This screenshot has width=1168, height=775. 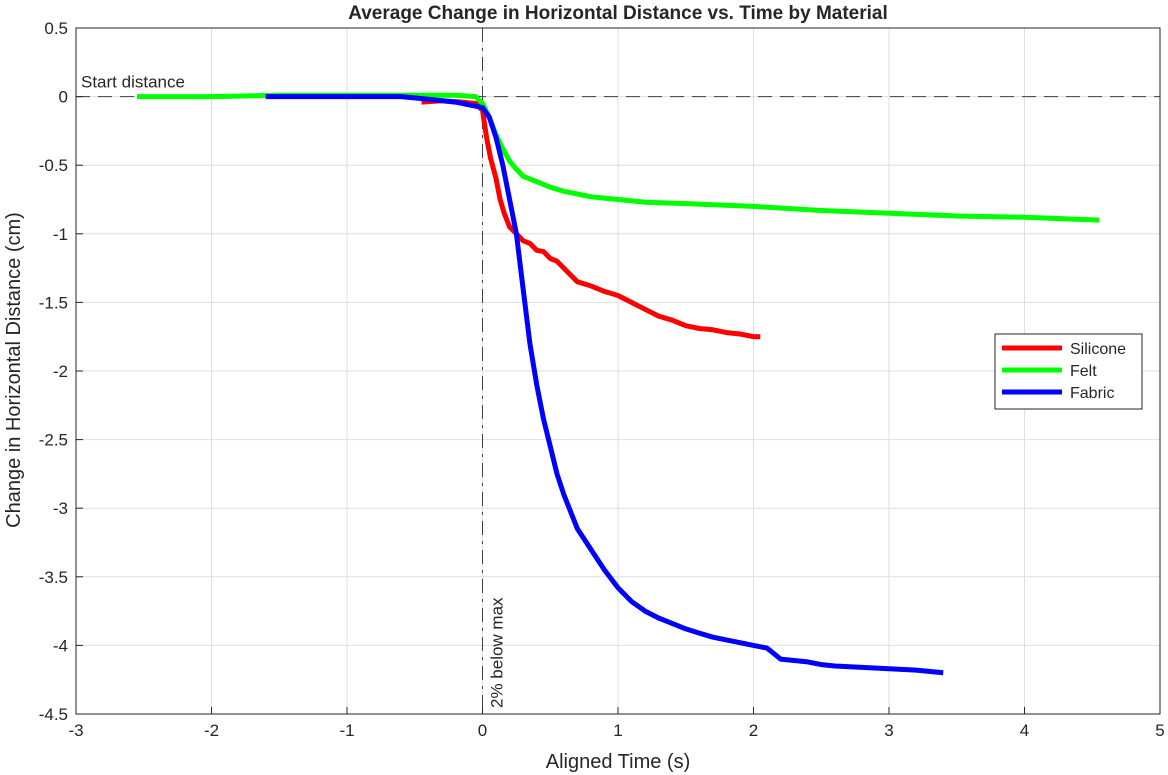 I want to click on y-axis-ticks: 0.5 0 -0.5 -1 -1.5 -2 -2.5 -3 -3.5 -4 -4.5, so click(x=61, y=371).